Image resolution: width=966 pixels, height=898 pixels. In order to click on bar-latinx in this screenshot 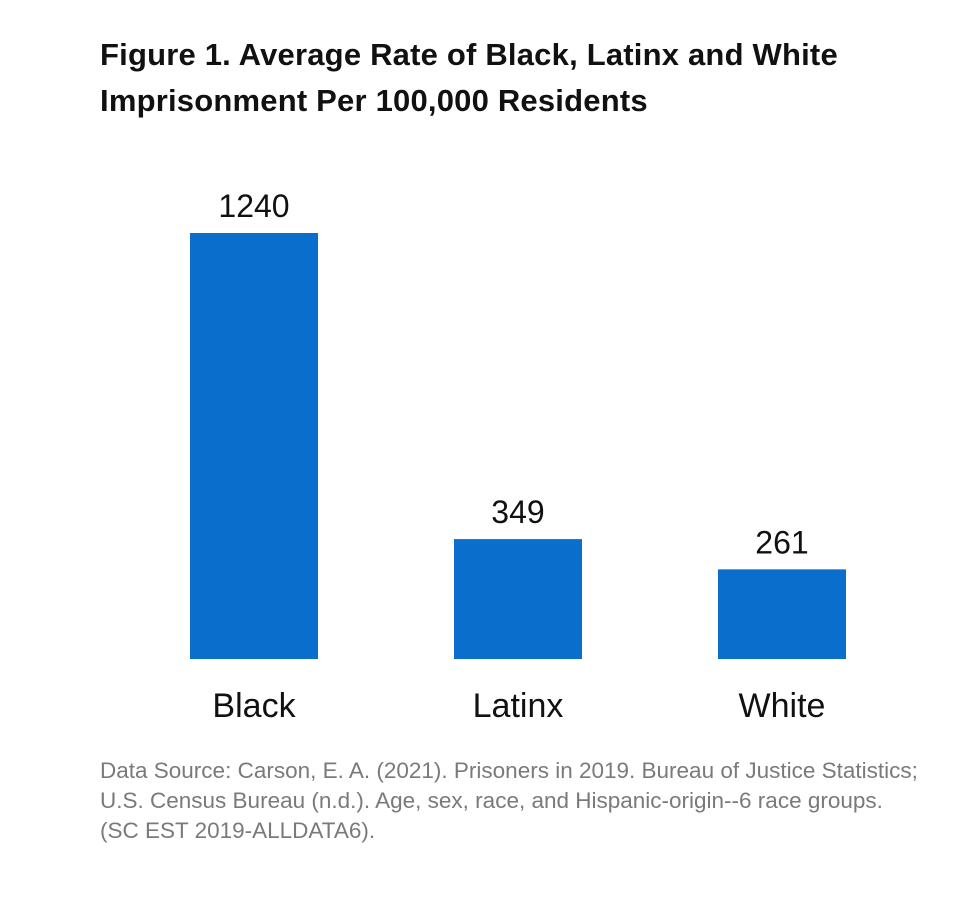, I will do `click(518, 599)`.